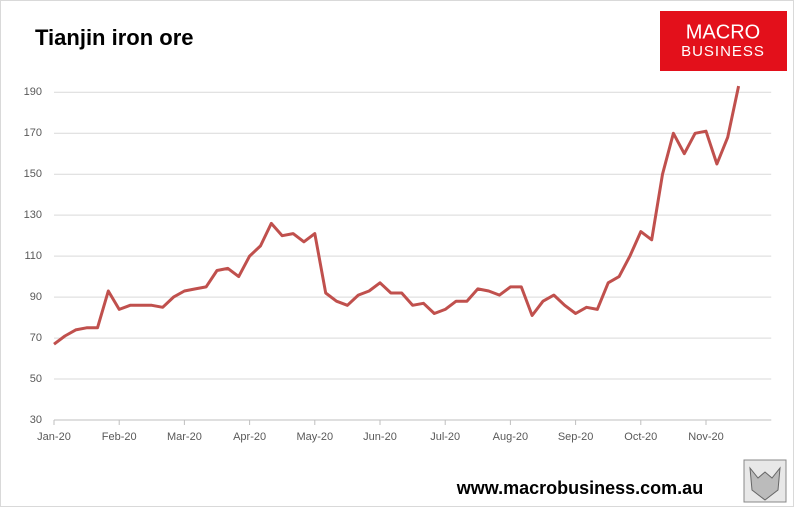 This screenshot has width=794, height=512. I want to click on fox-icon-shape, so click(765, 483).